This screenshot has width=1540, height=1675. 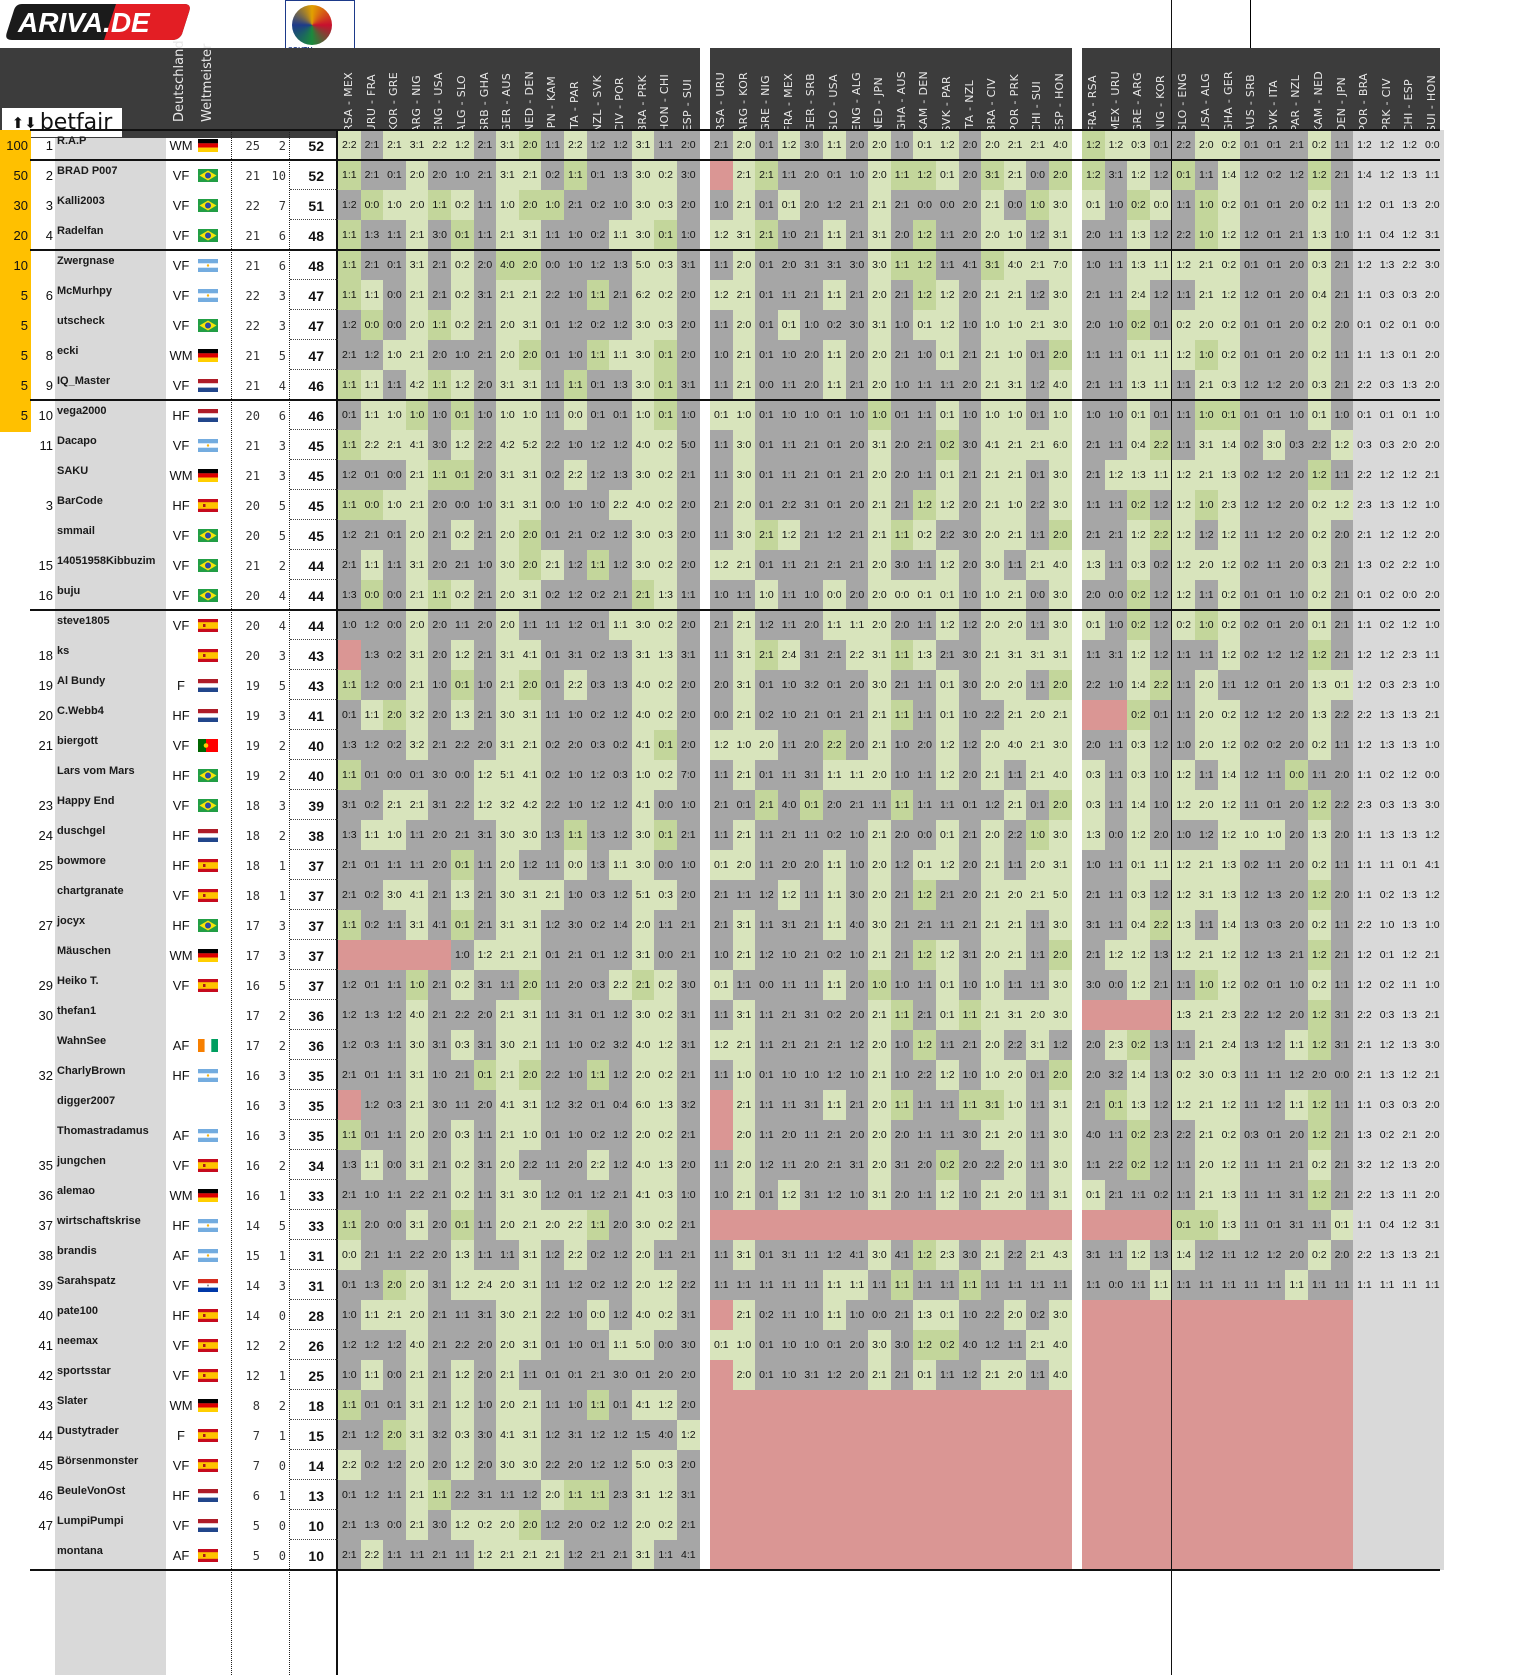 I want to click on player-name: Mäuschen, so click(x=84, y=951).